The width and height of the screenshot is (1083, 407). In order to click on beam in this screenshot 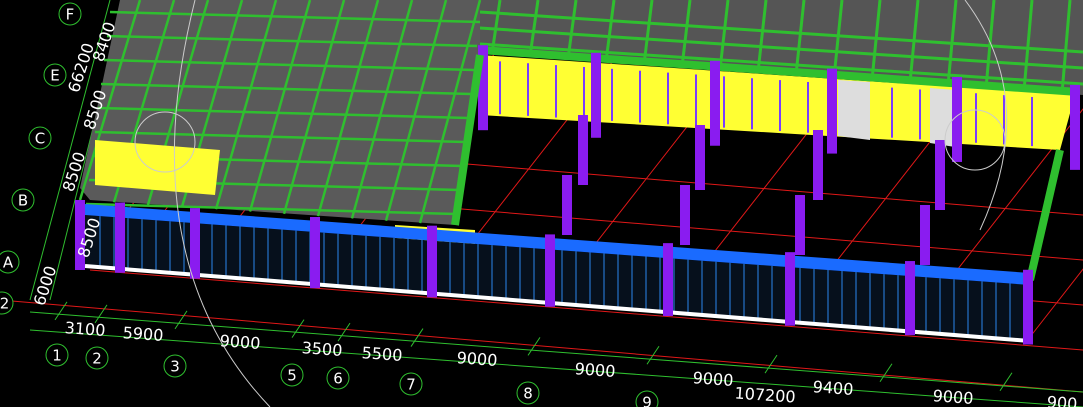, I will do `click(467, 140)`.